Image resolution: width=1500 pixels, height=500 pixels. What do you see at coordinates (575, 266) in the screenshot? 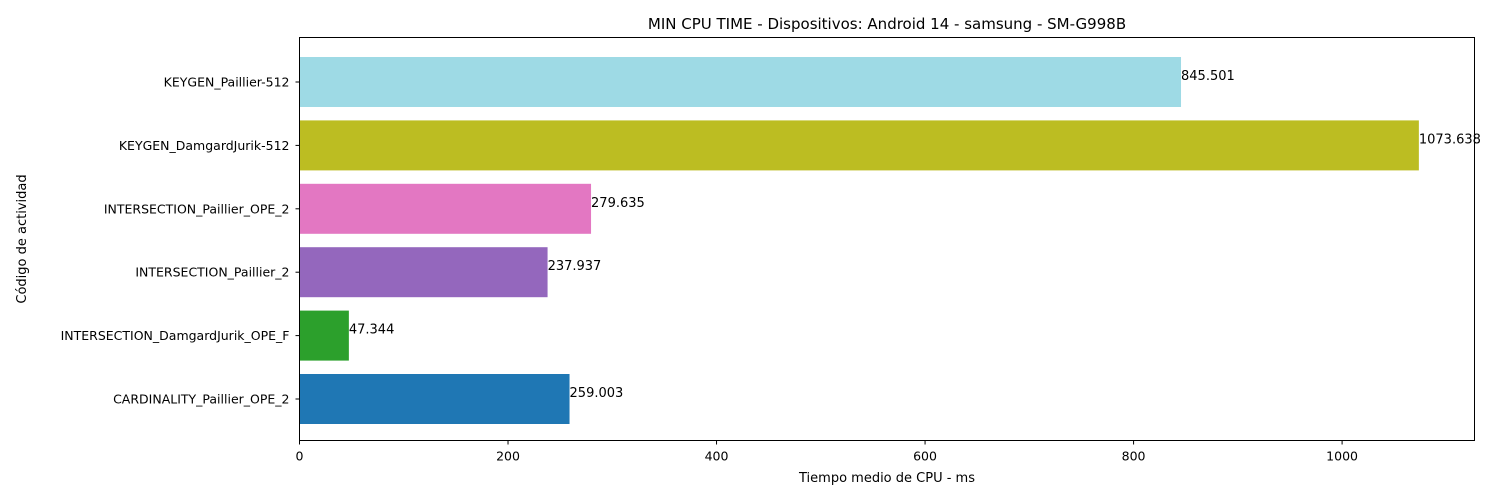
I see `bar-value-label: 237.937` at bounding box center [575, 266].